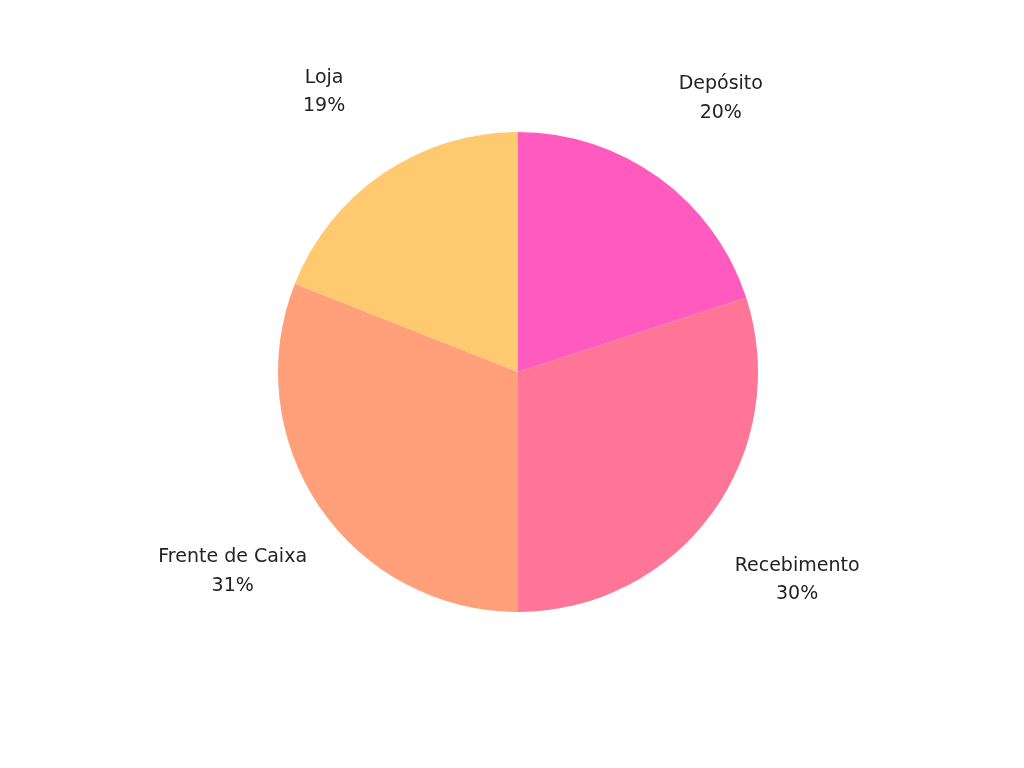  Describe the element at coordinates (720, 110) in the screenshot. I see `data-label: 20%` at that location.